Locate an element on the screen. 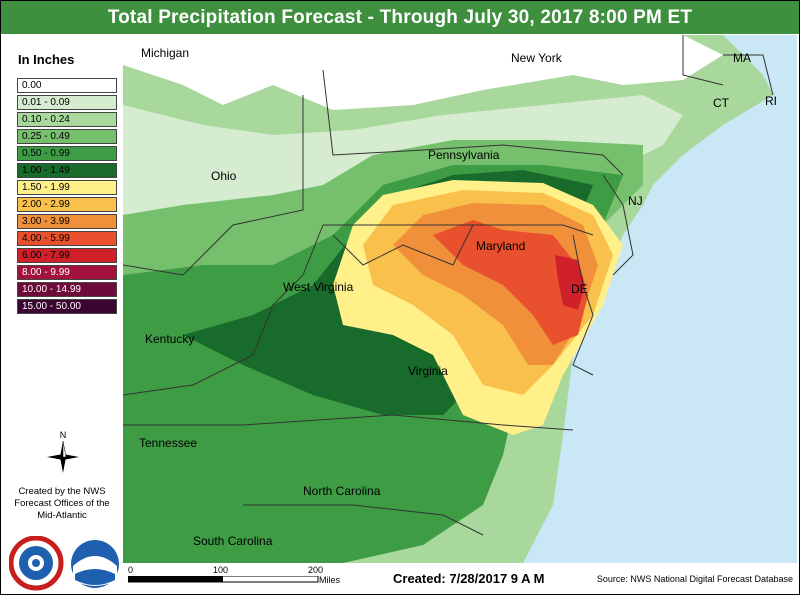 Image resolution: width=800 pixels, height=595 pixels. map-label: Ohio is located at coordinates (224, 176).